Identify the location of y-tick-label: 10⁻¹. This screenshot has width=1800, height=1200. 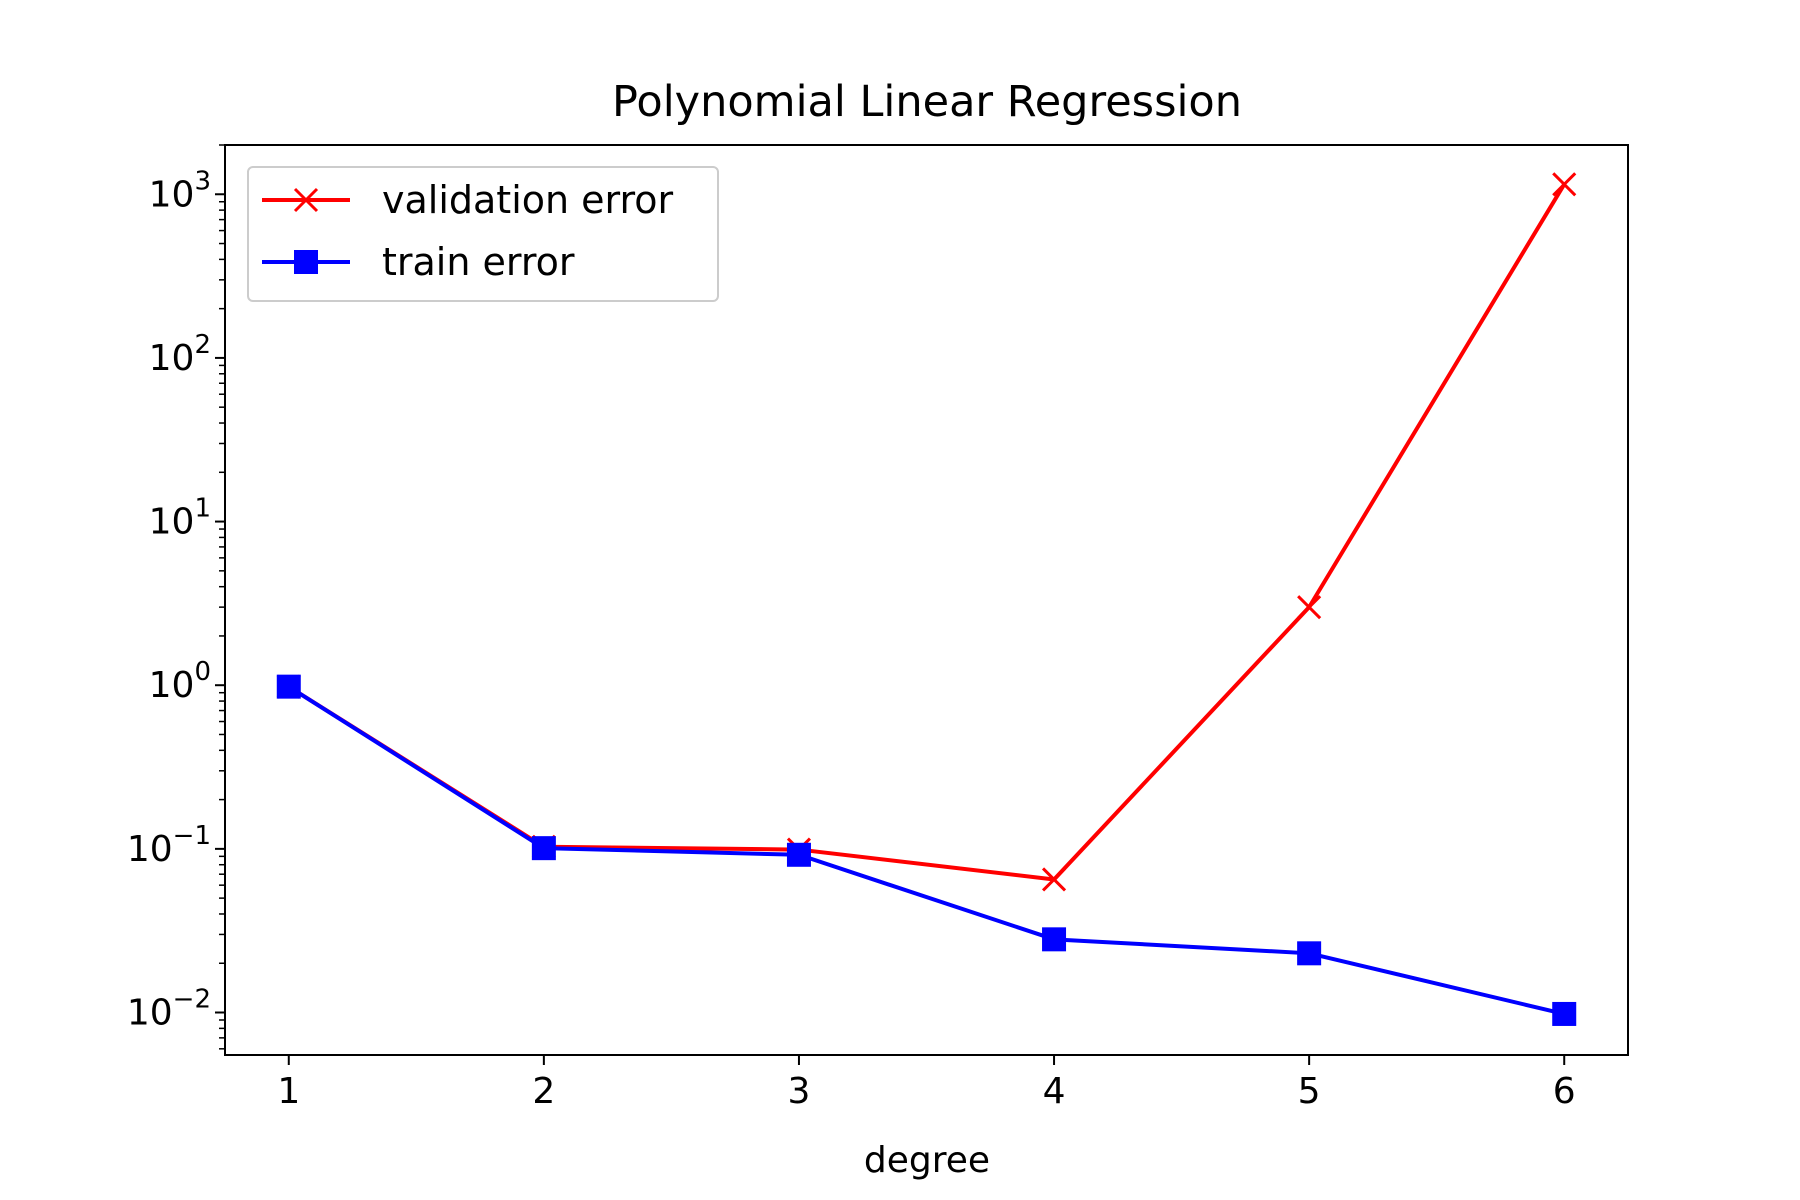
(169, 845).